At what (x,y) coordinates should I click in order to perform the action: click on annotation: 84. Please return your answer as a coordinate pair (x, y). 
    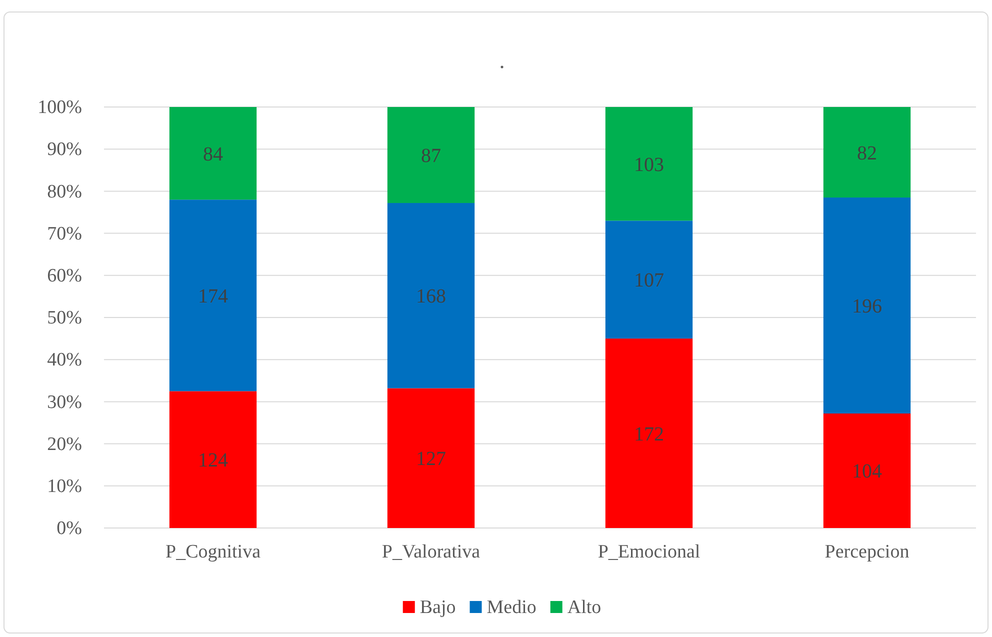
    Looking at the image, I should click on (213, 154).